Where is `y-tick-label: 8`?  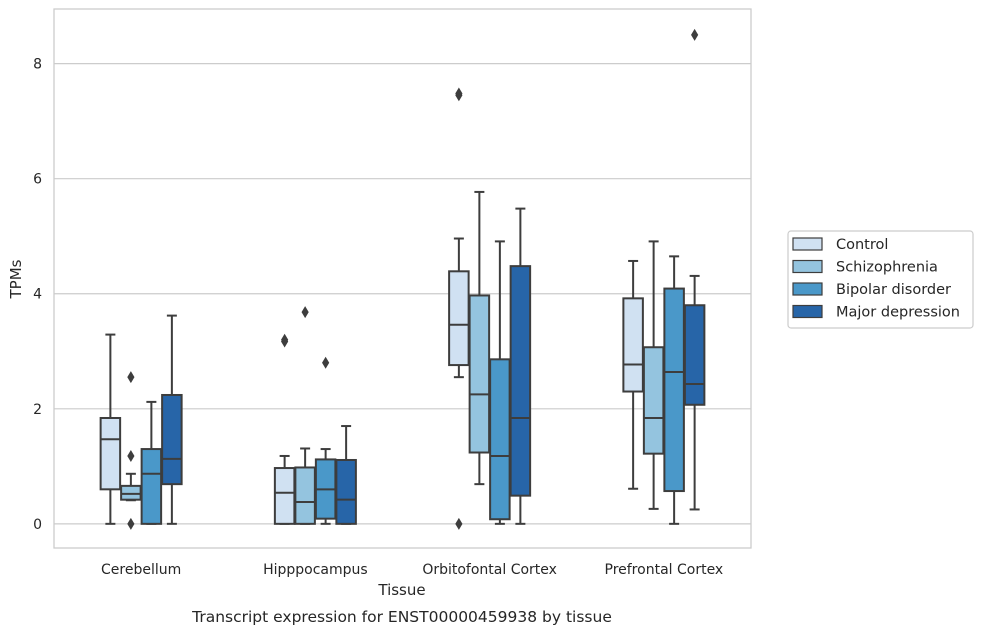
y-tick-label: 8 is located at coordinates (37, 65).